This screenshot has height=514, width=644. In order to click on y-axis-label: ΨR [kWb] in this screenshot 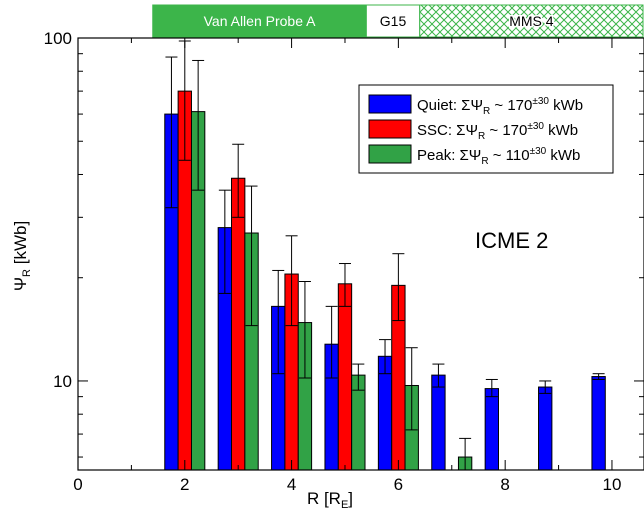, I will do `click(22, 256)`.